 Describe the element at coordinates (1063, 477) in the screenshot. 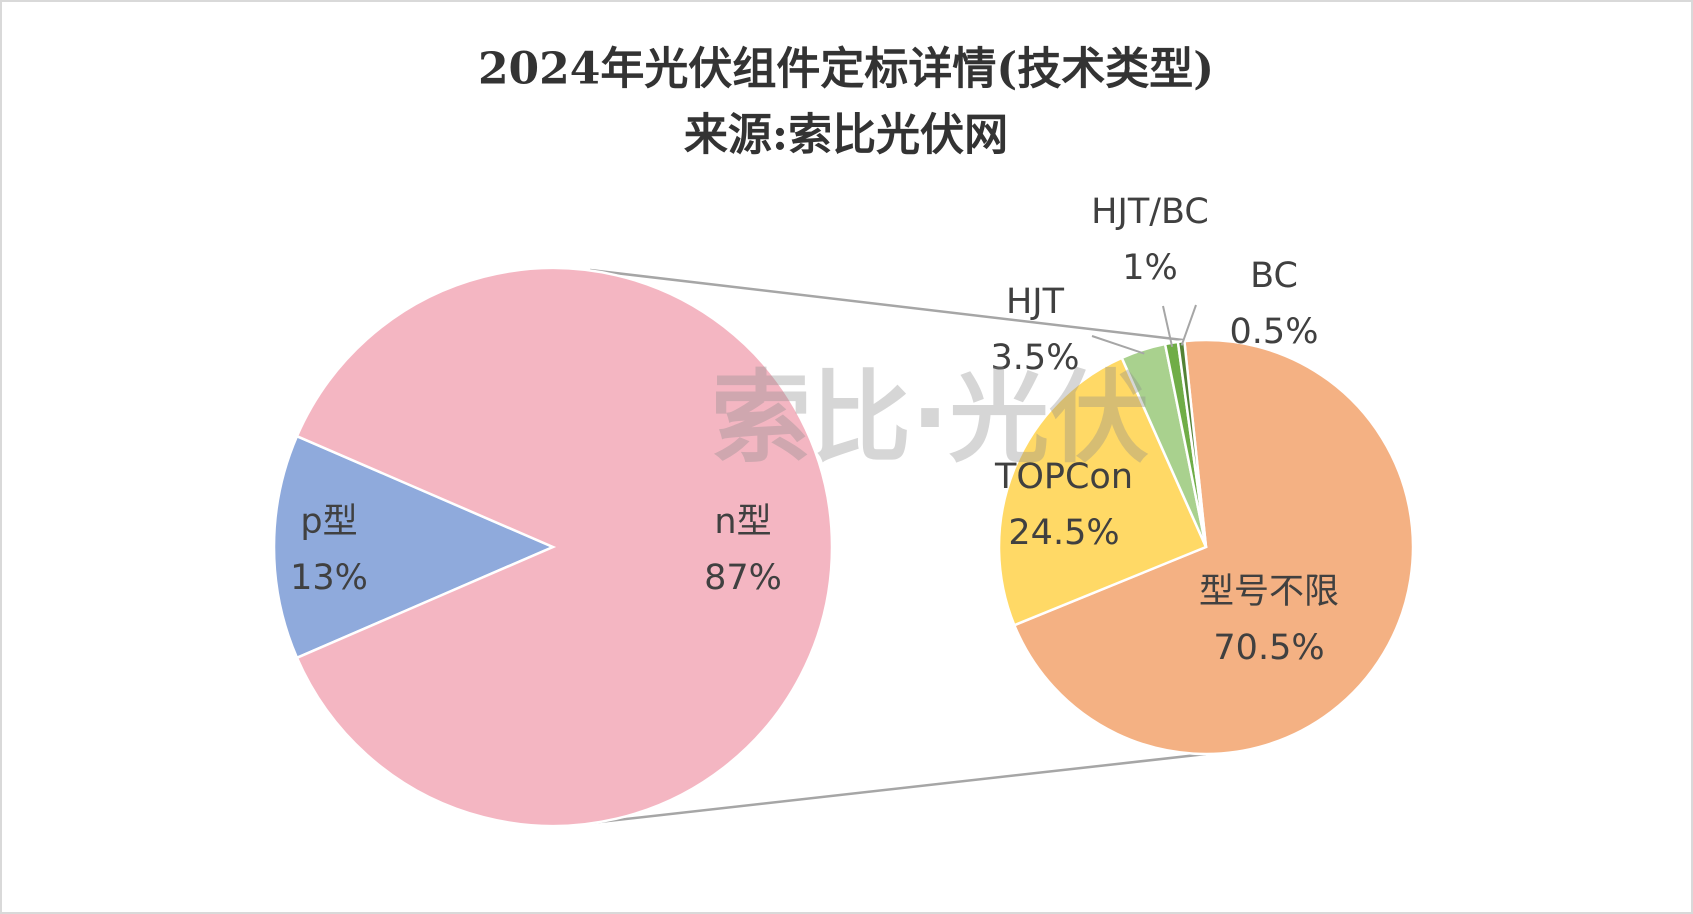

I see `slice-label: TOPCon` at that location.